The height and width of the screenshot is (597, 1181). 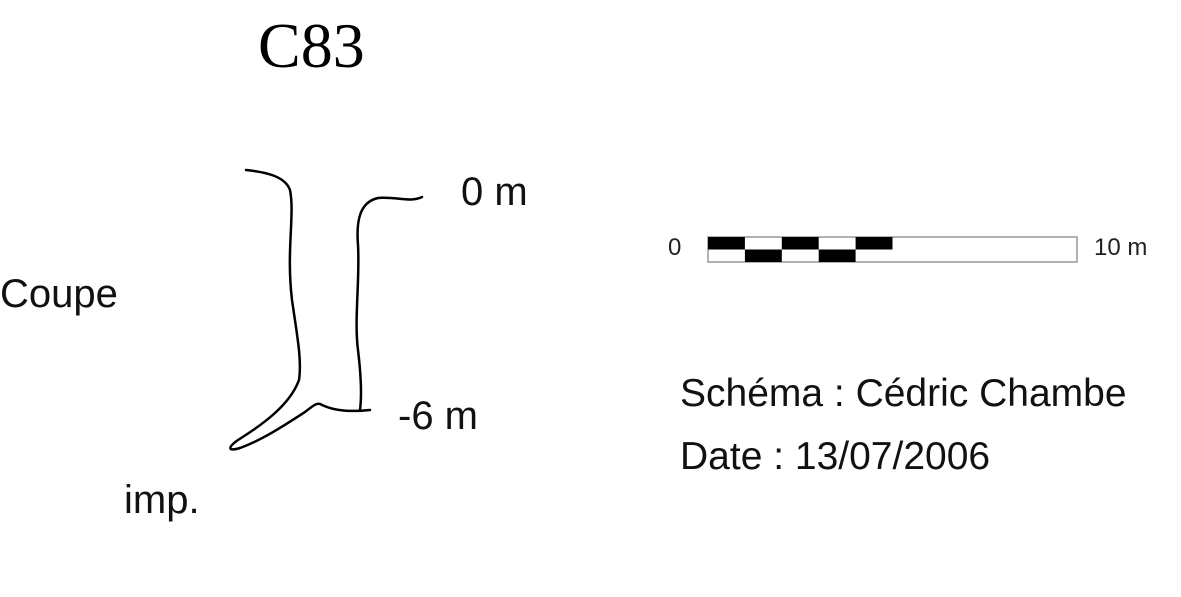 What do you see at coordinates (835, 456) in the screenshot?
I see `date-credit: Date : 13/07/2006` at bounding box center [835, 456].